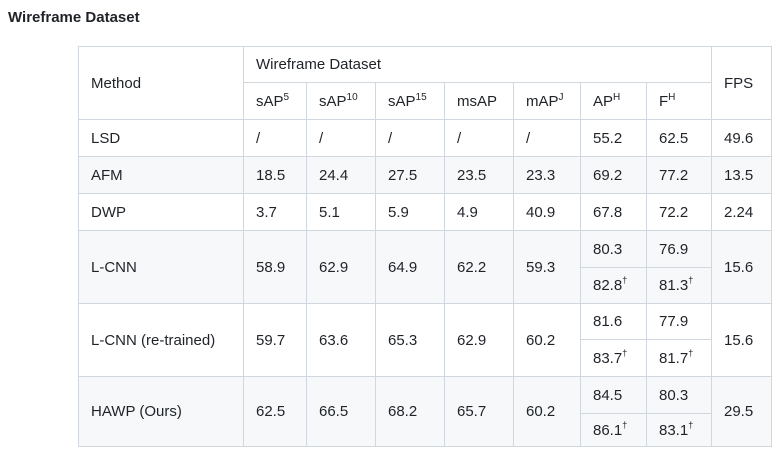 This screenshot has width=783, height=462. I want to click on cell-msap: 4.9, so click(479, 212).